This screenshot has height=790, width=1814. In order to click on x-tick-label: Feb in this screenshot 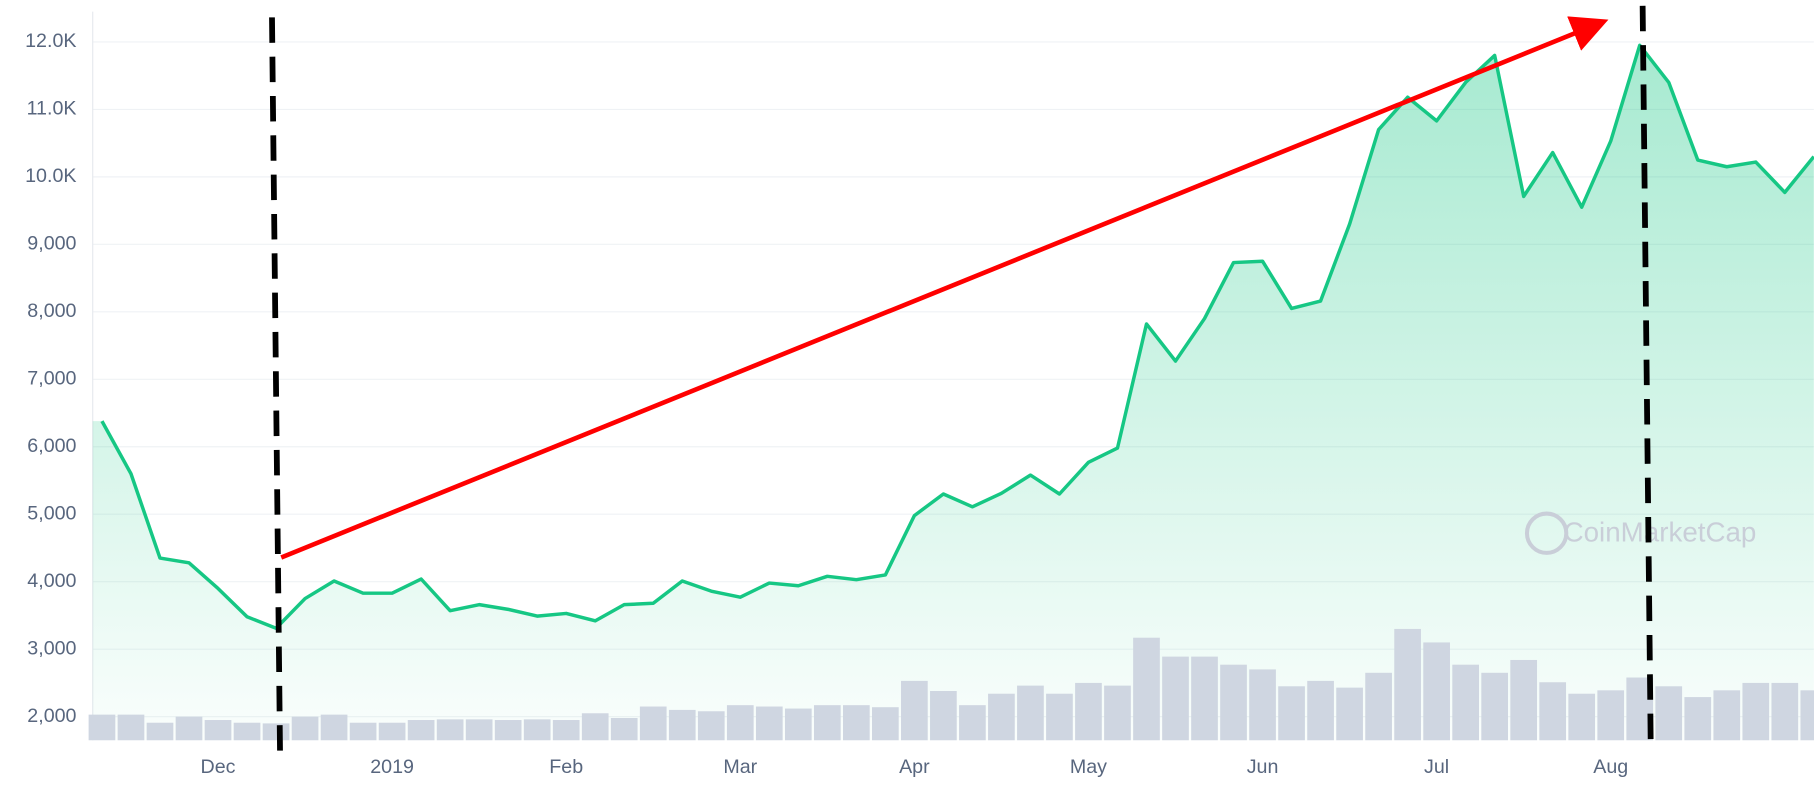, I will do `click(566, 767)`.